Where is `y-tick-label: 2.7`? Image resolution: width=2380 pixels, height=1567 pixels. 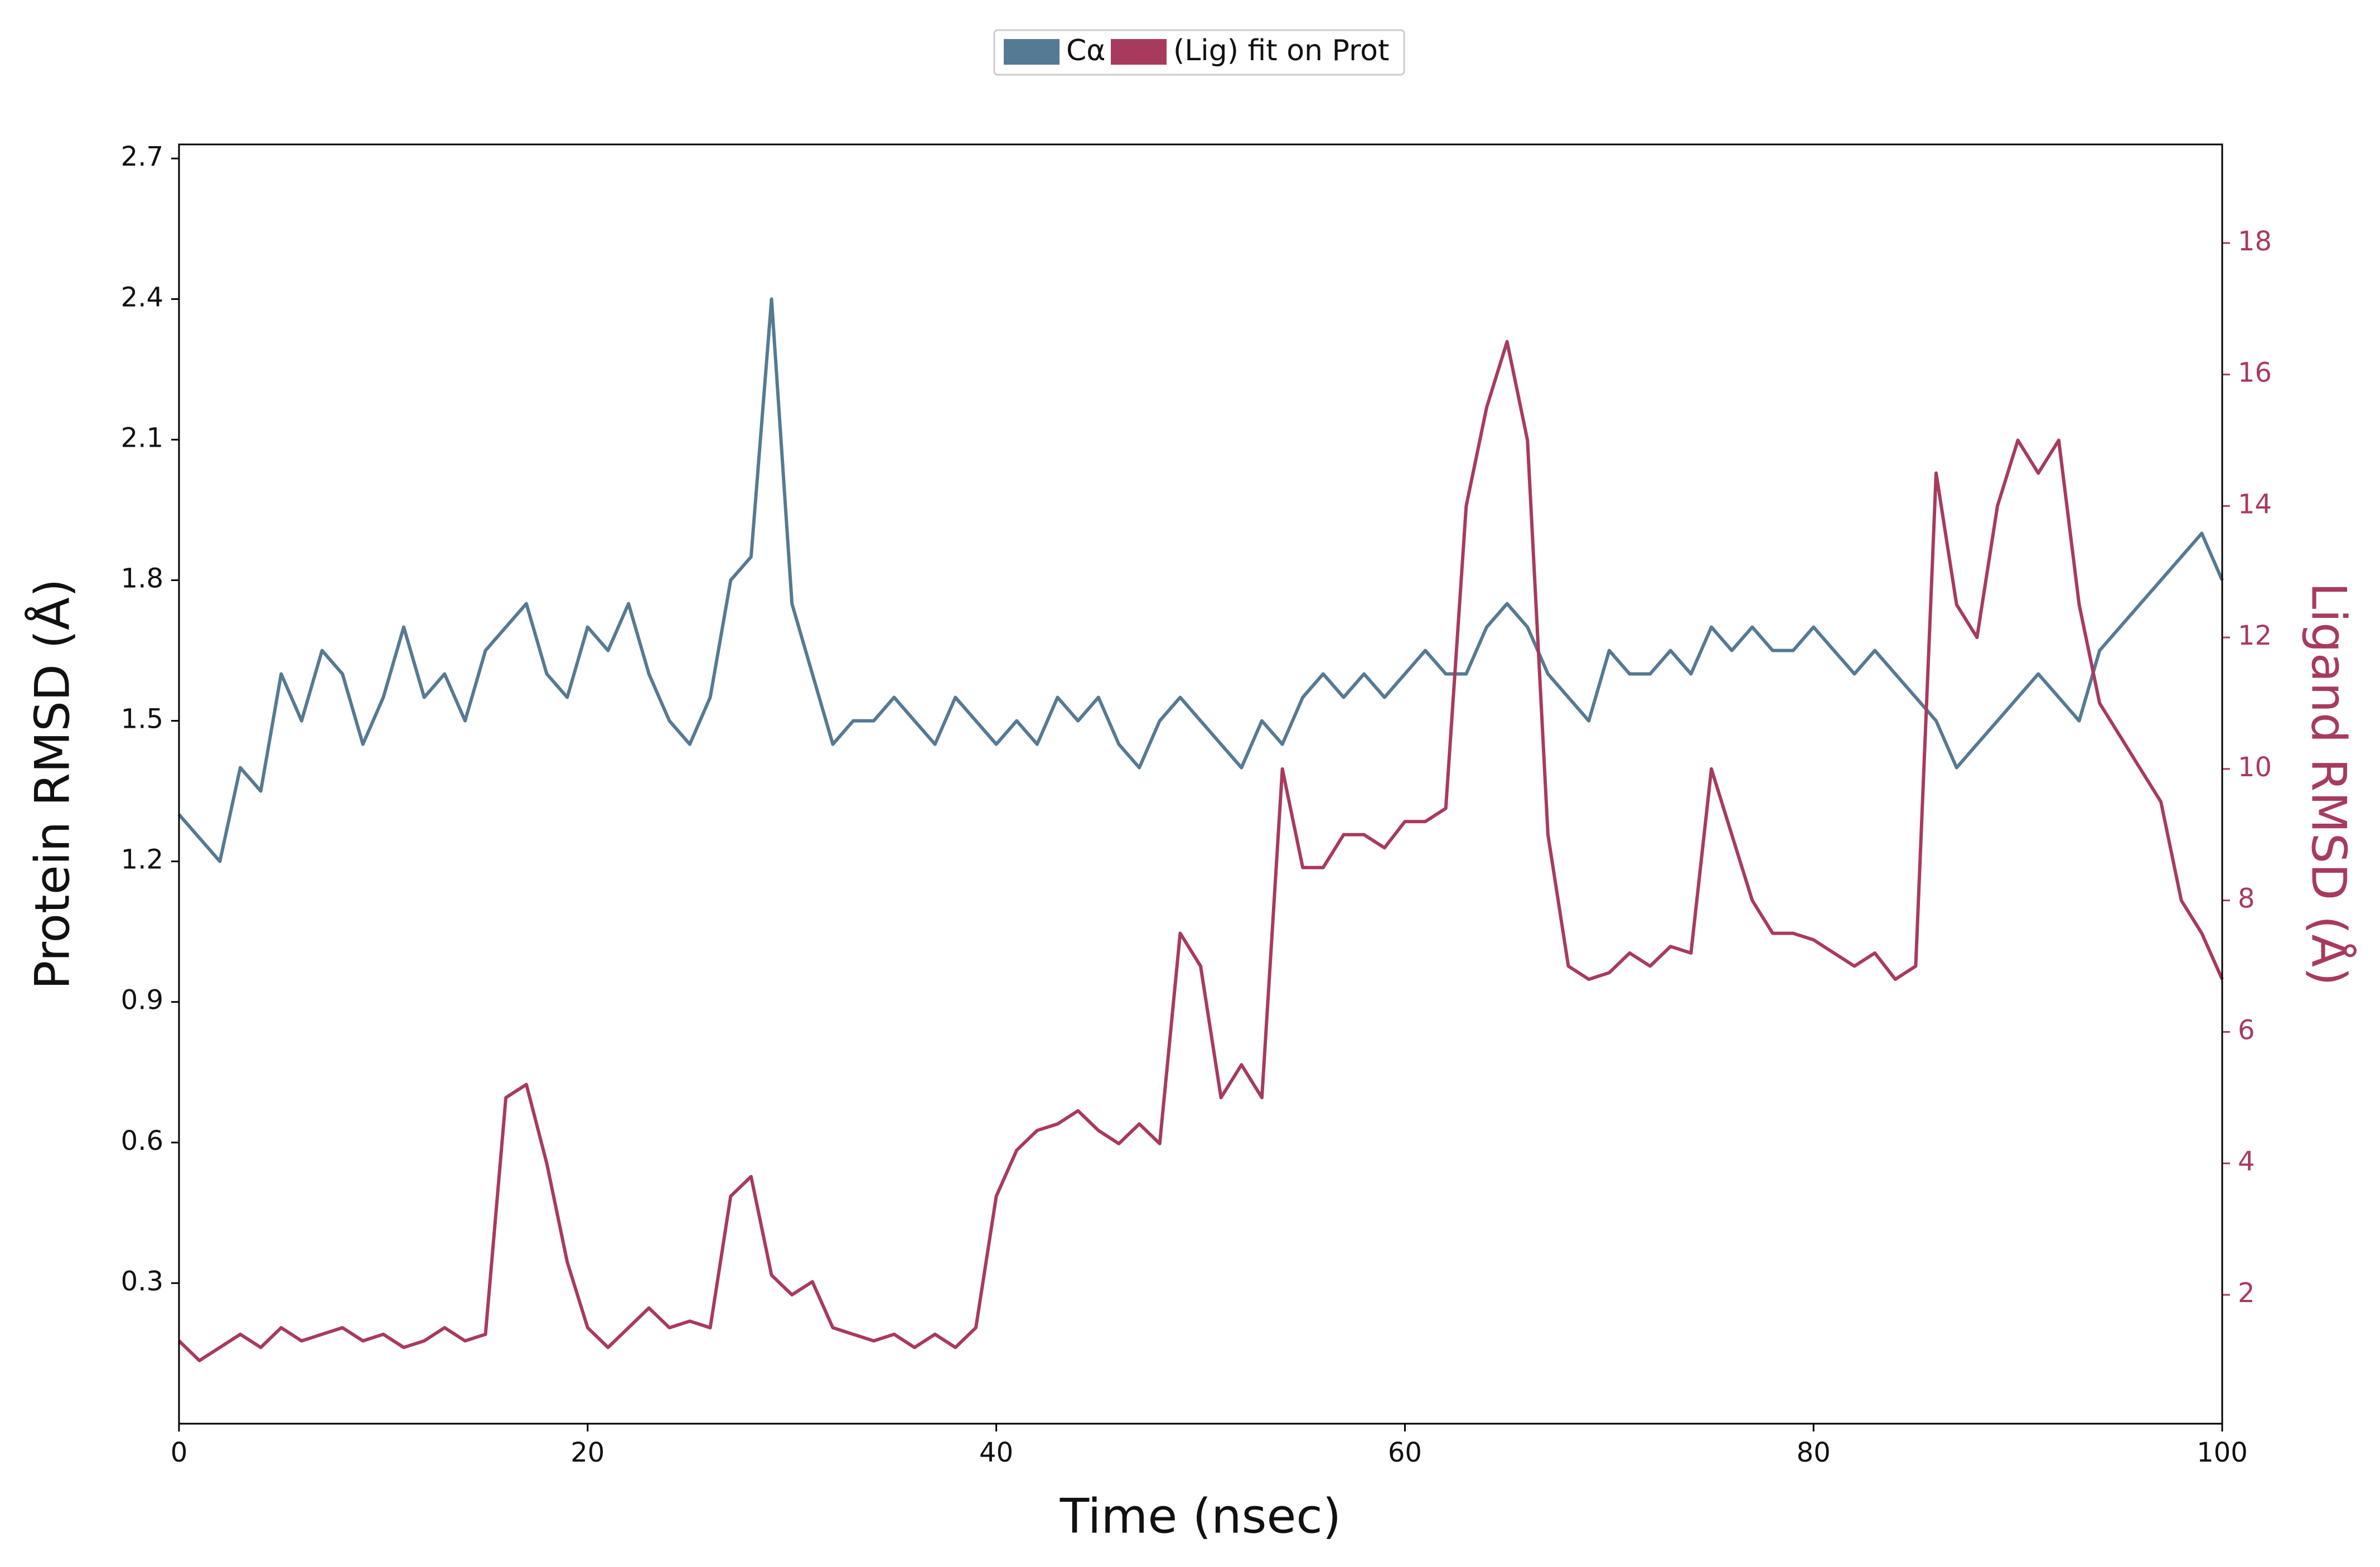
y-tick-label: 2.7 is located at coordinates (142, 156).